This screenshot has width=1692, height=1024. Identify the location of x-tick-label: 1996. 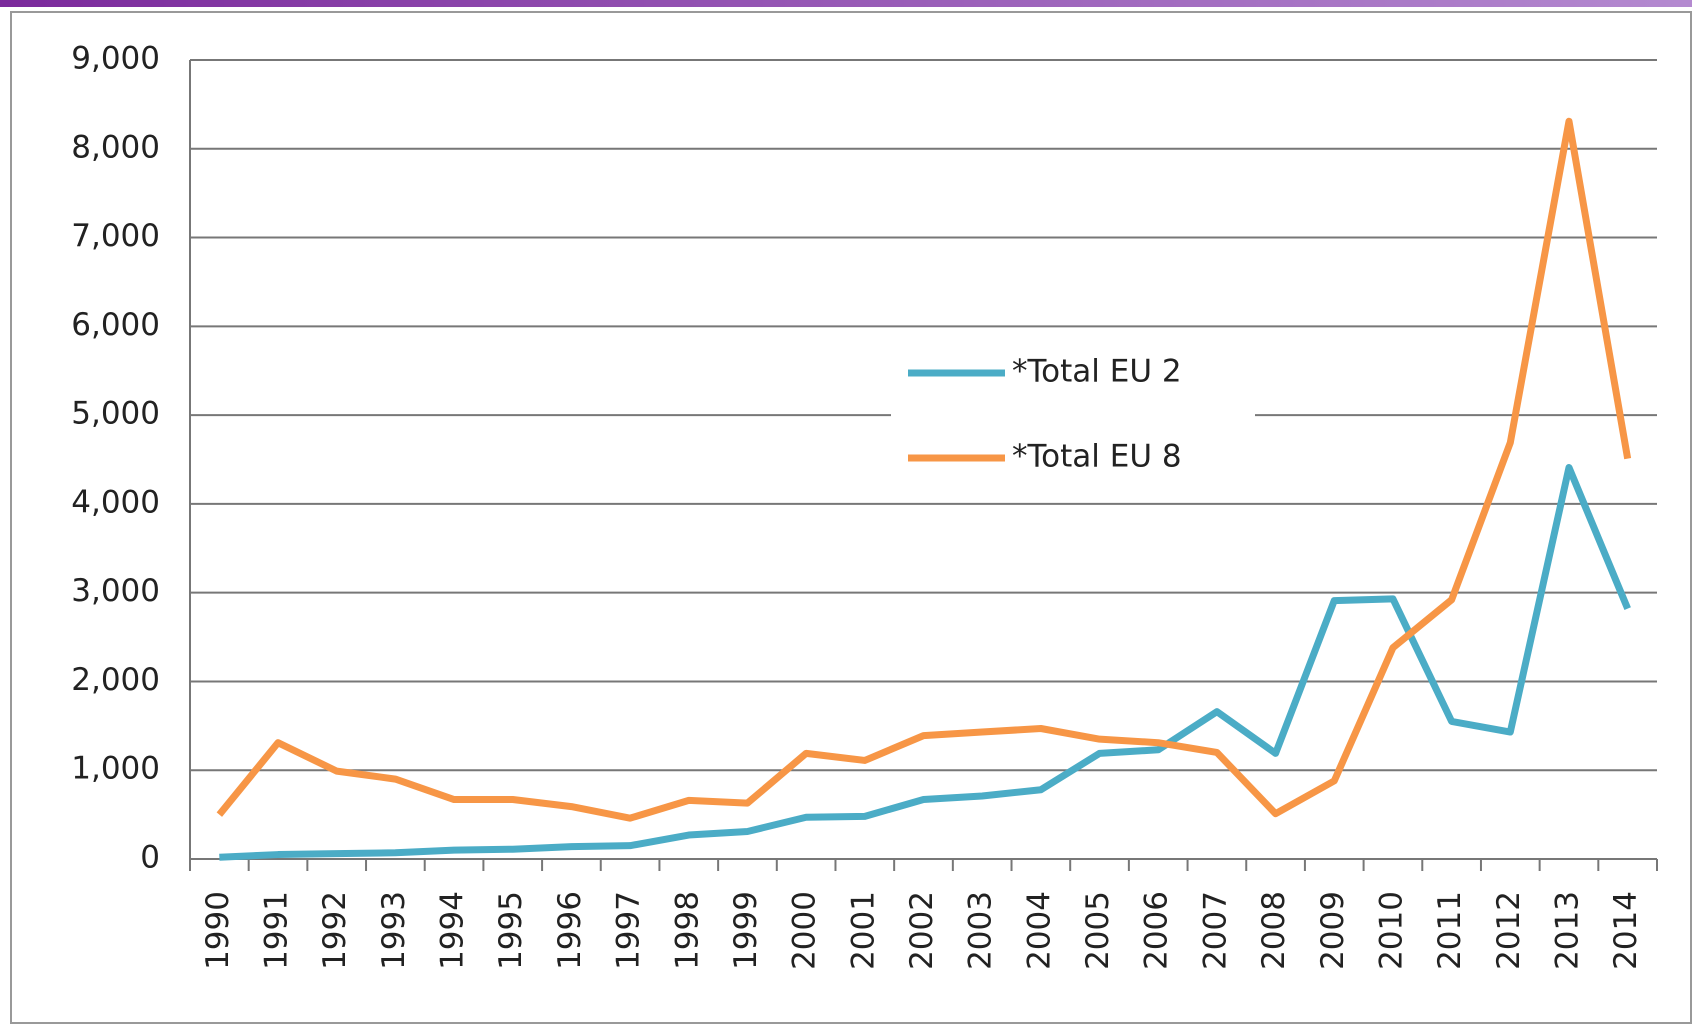
(570, 930).